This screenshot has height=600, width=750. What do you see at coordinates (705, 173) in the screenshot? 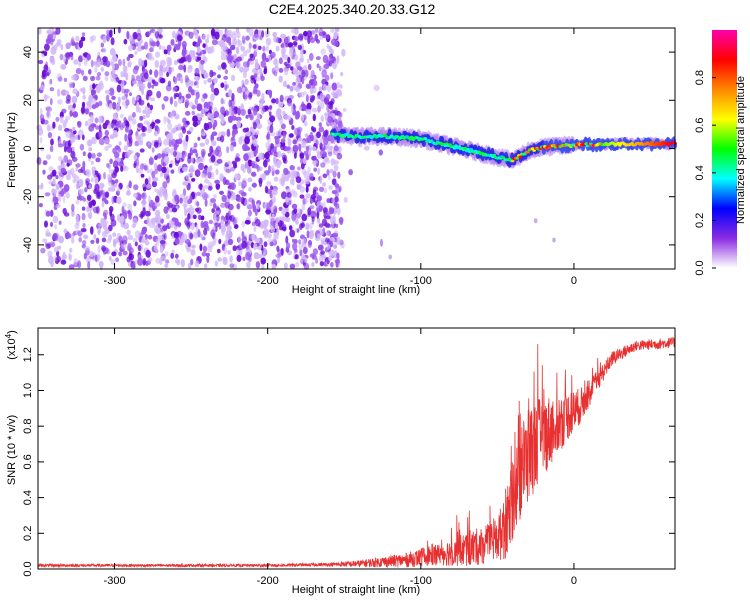
I see `colorbar-ticks: 0.0 0.2 0.4 0.6 0.8` at bounding box center [705, 173].